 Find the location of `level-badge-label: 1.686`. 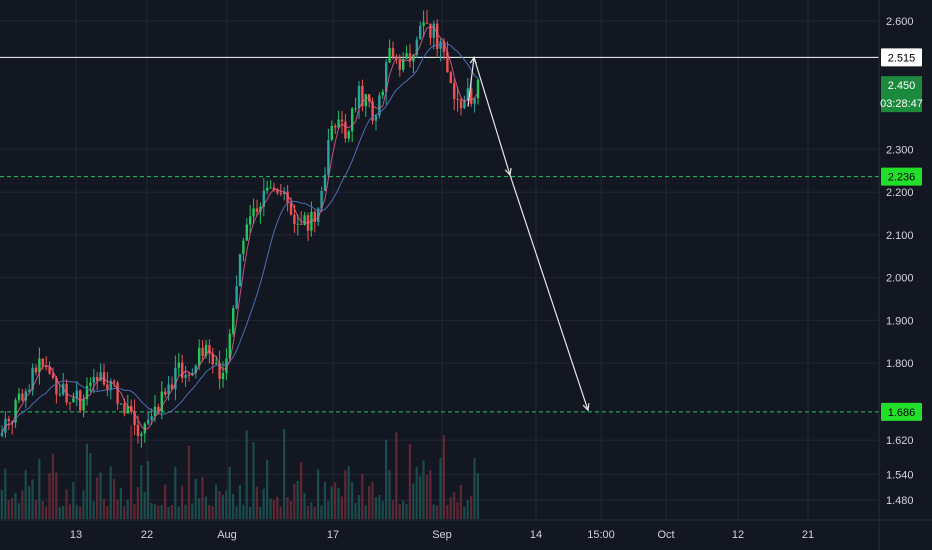

level-badge-label: 1.686 is located at coordinates (902, 413).